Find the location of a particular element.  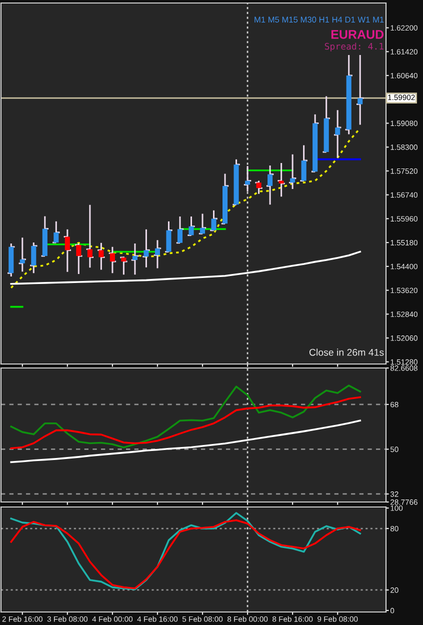

annotation: M1 M5 M15 M30 H1 H4 D1 W1 M1 is located at coordinates (319, 19).